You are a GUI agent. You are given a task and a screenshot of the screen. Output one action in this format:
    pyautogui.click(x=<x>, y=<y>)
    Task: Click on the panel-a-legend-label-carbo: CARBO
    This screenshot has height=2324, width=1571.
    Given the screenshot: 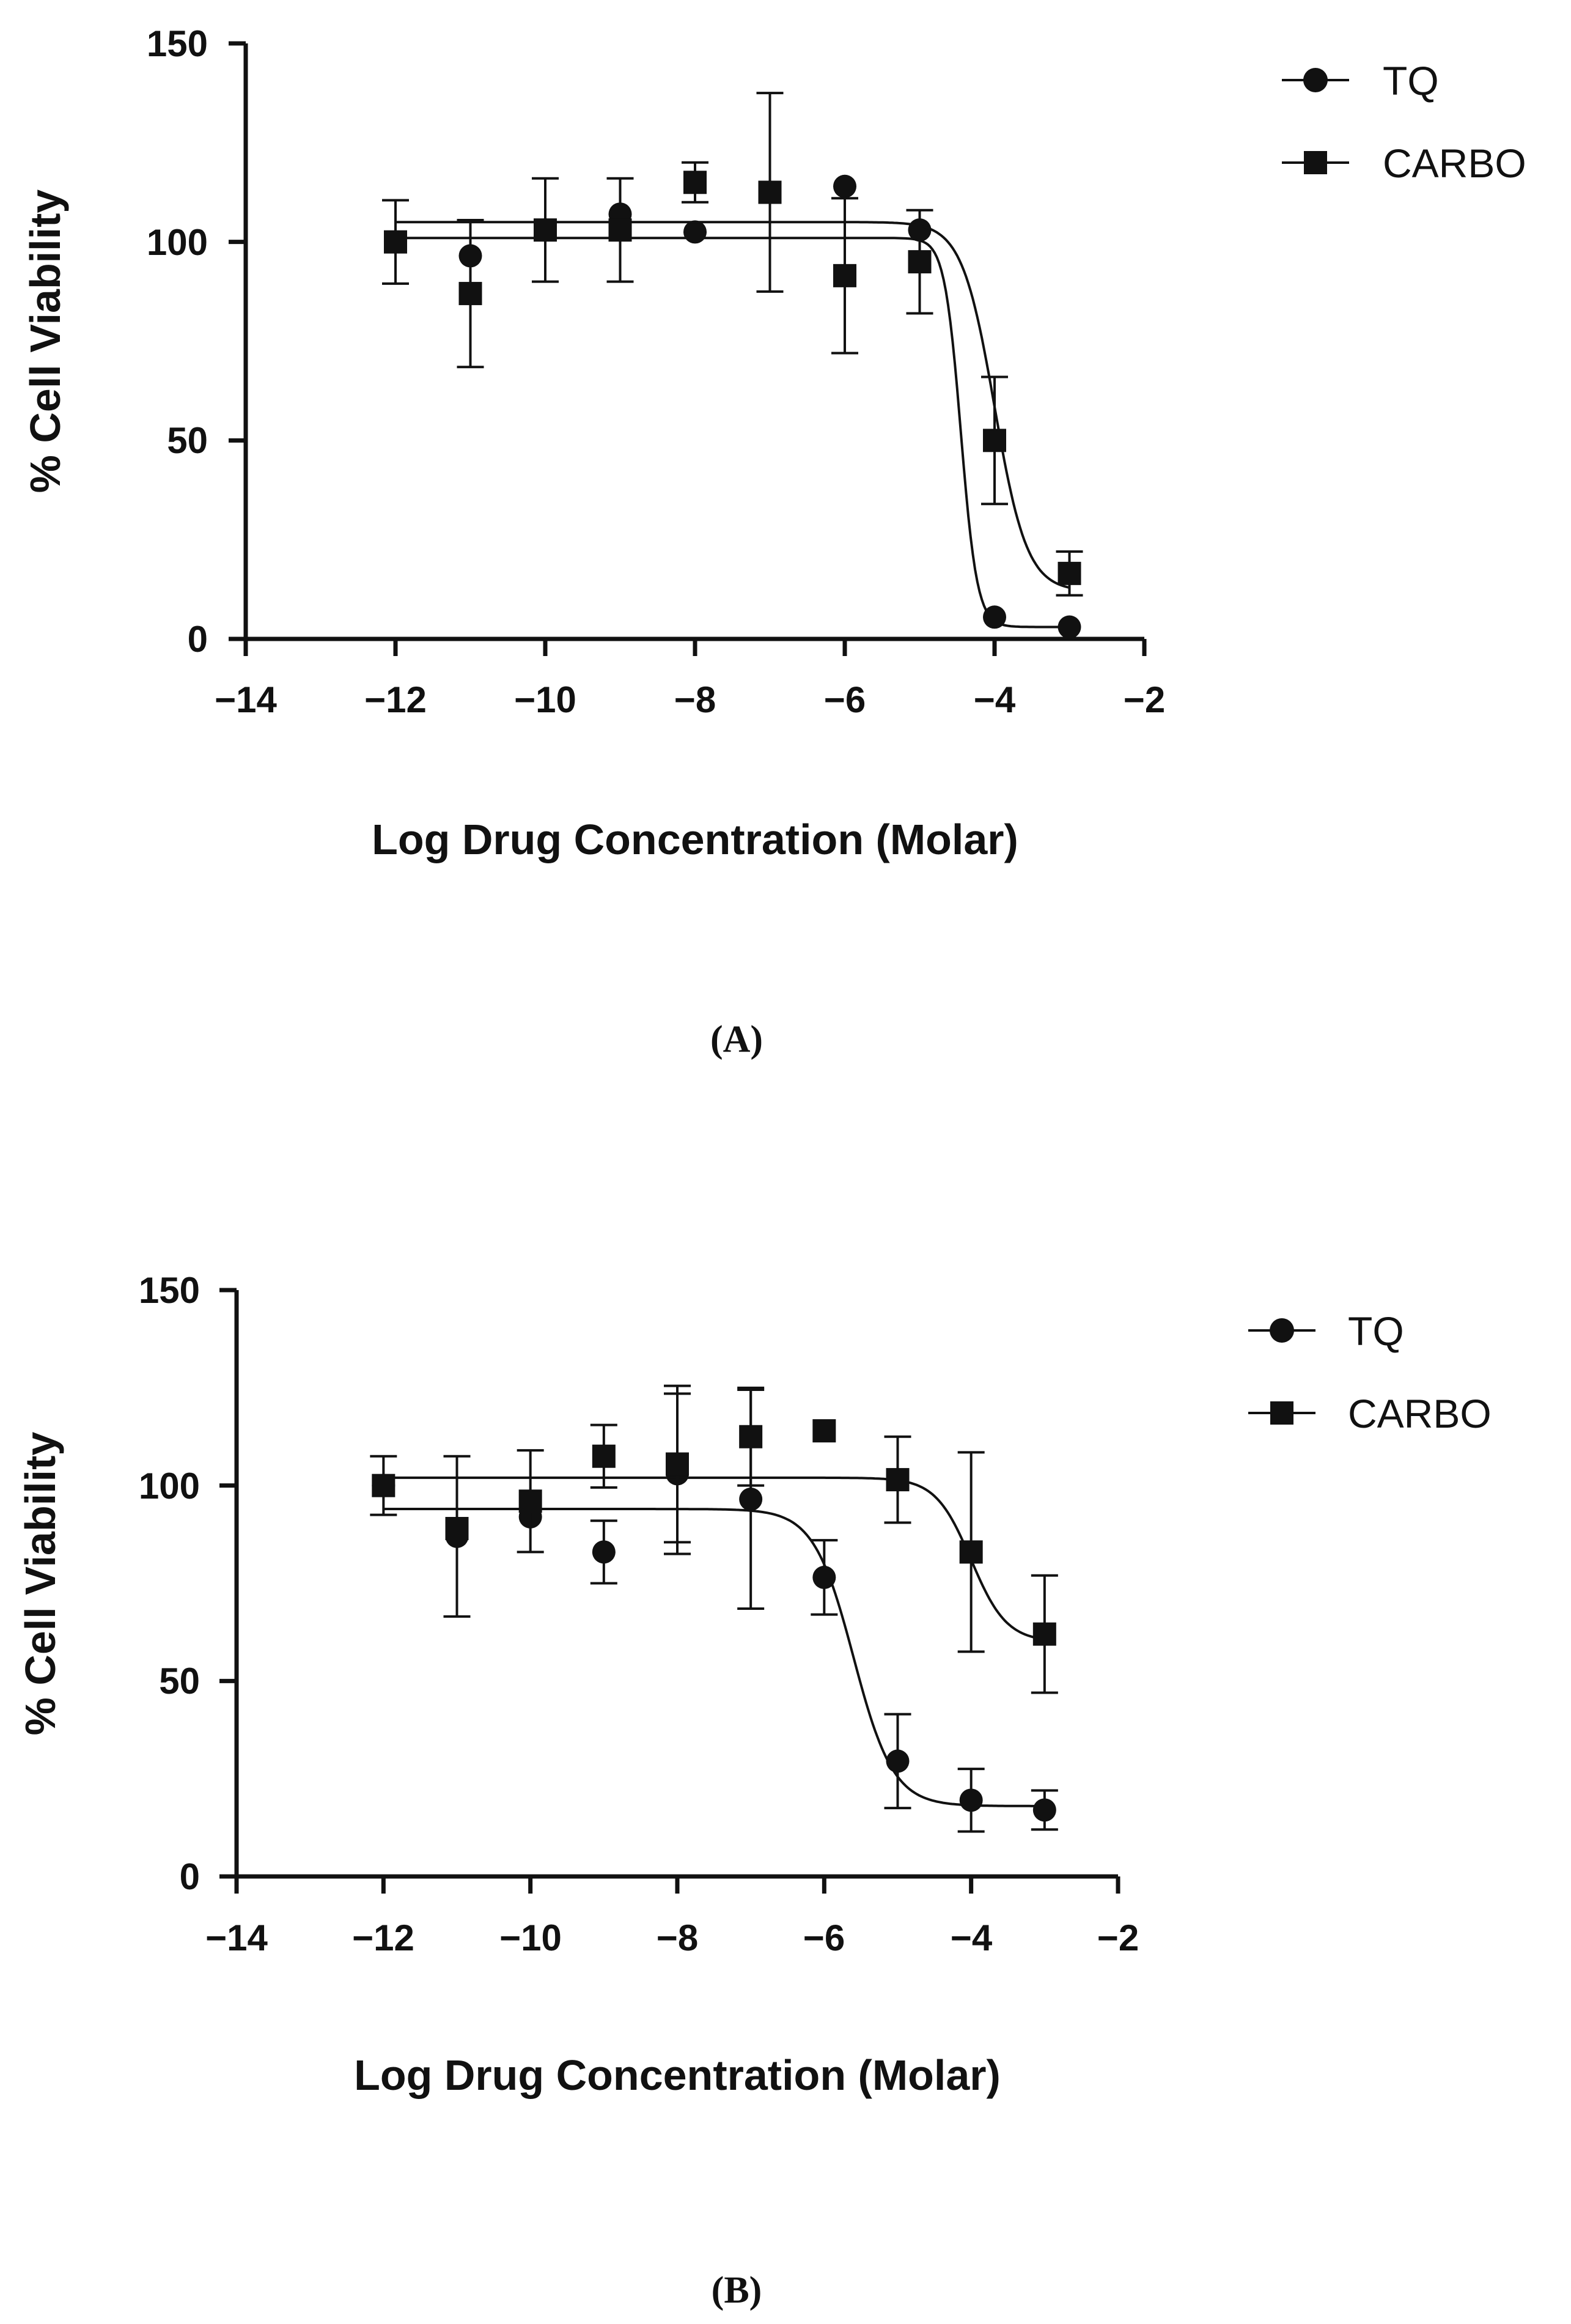 What is the action you would take?
    pyautogui.click(x=1454, y=163)
    